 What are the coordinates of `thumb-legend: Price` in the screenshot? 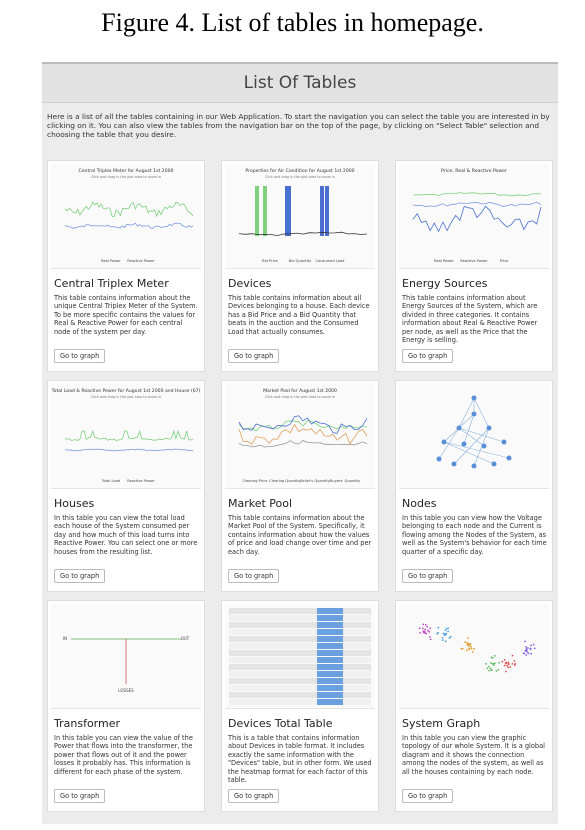 It's located at (505, 261).